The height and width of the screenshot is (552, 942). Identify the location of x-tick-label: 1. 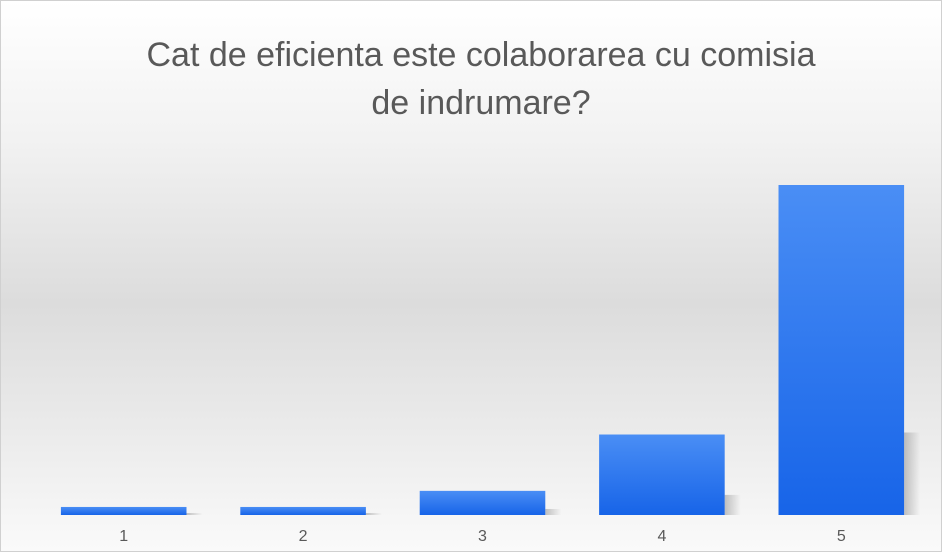
(123, 536).